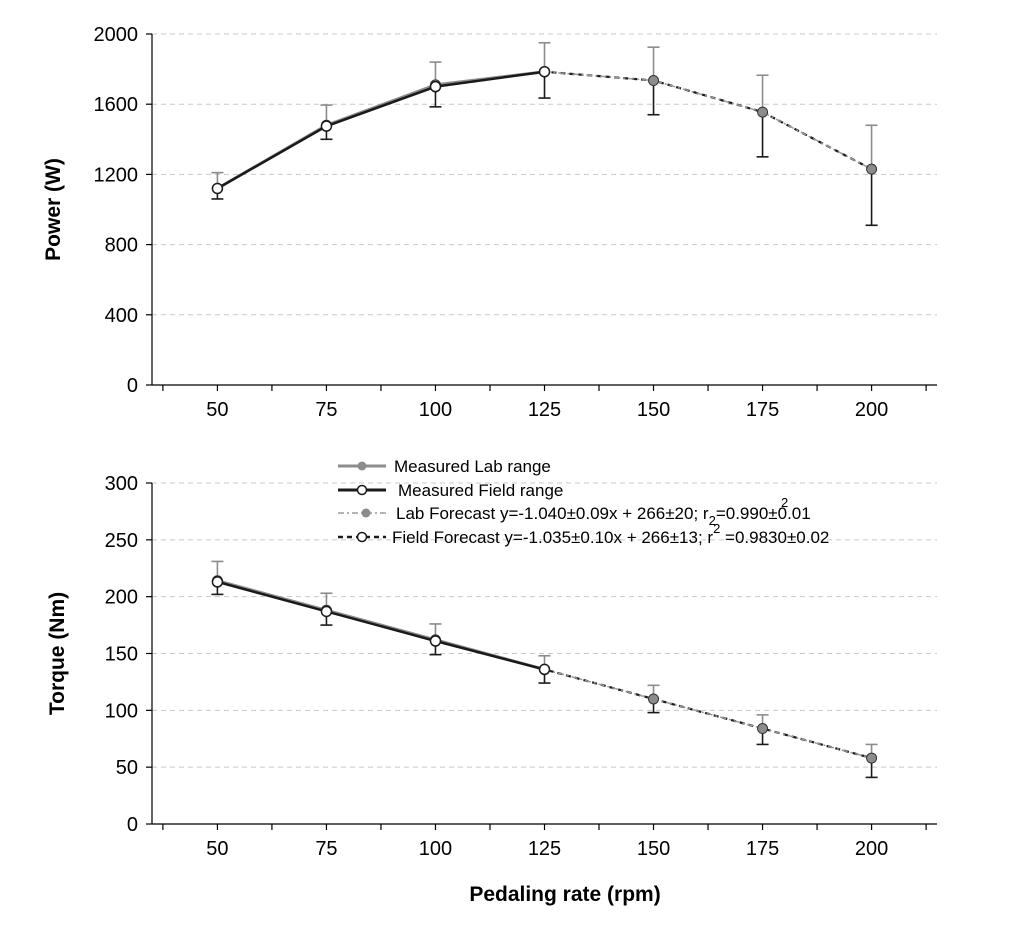 This screenshot has width=1024, height=928. I want to click on power-series, so click(544, 134).